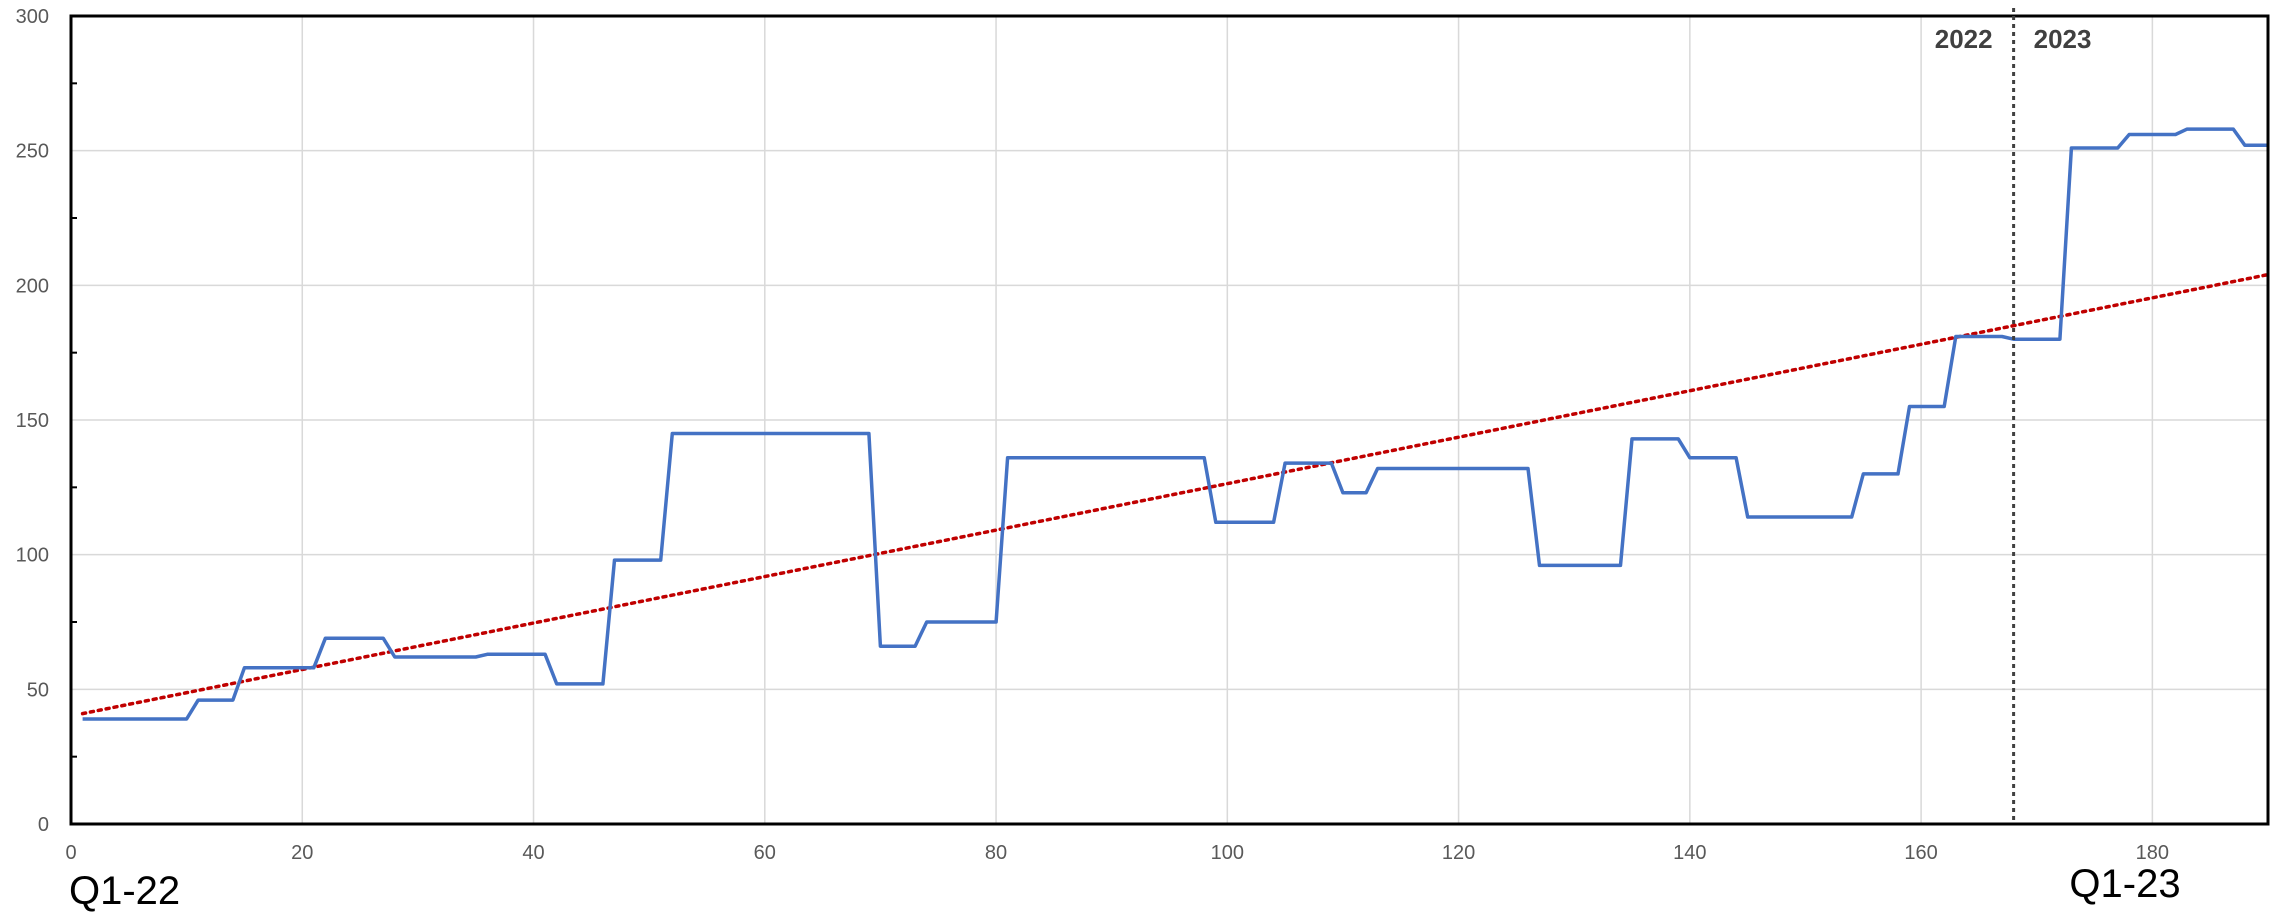  What do you see at coordinates (996, 853) in the screenshot?
I see `x-tick-label: 80` at bounding box center [996, 853].